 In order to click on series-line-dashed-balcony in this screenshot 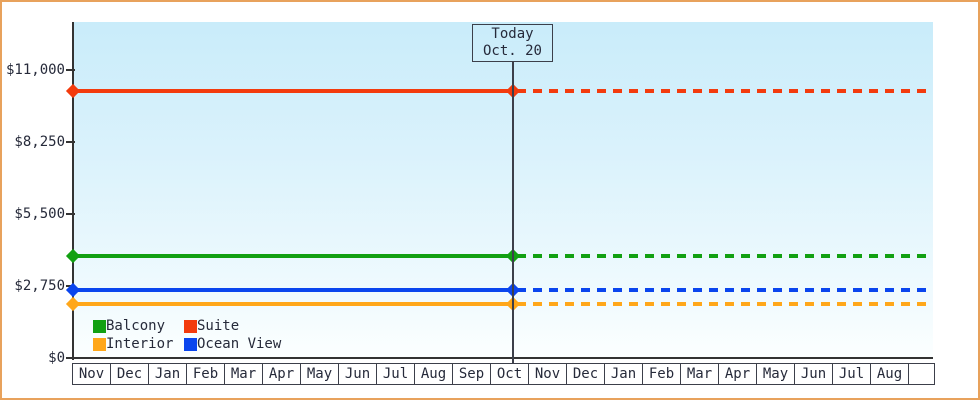, I will do `click(724, 255)`.